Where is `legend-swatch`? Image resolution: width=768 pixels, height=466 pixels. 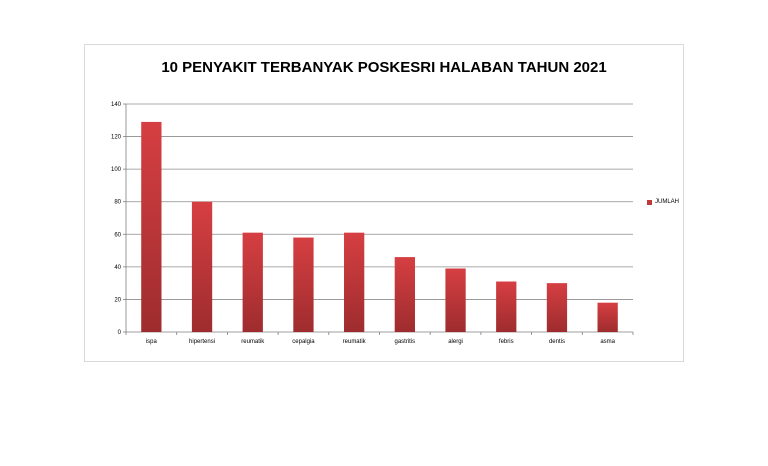 legend-swatch is located at coordinates (649, 202).